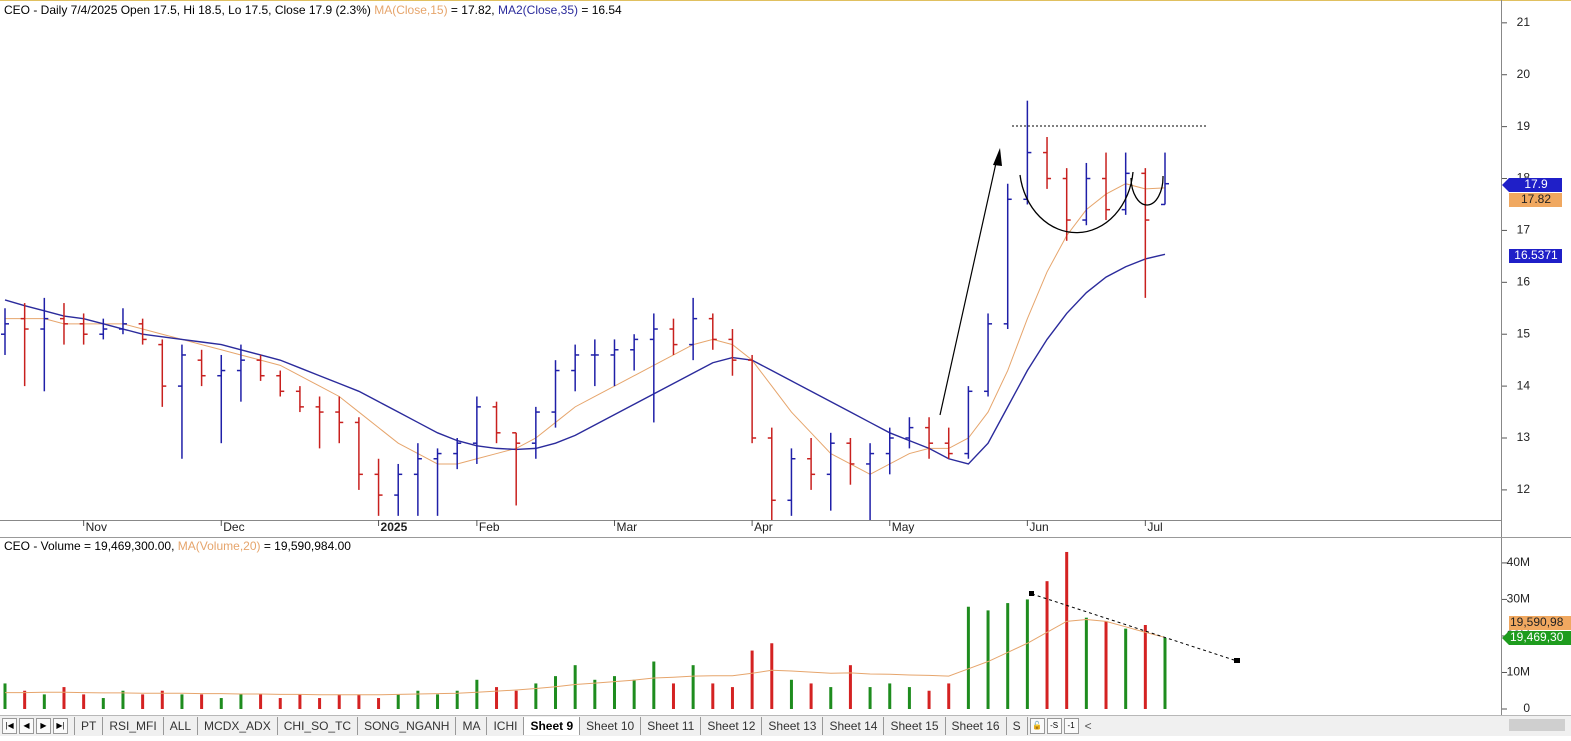 The height and width of the screenshot is (741, 1571). I want to click on y-tick-label: 16, so click(1524, 281).